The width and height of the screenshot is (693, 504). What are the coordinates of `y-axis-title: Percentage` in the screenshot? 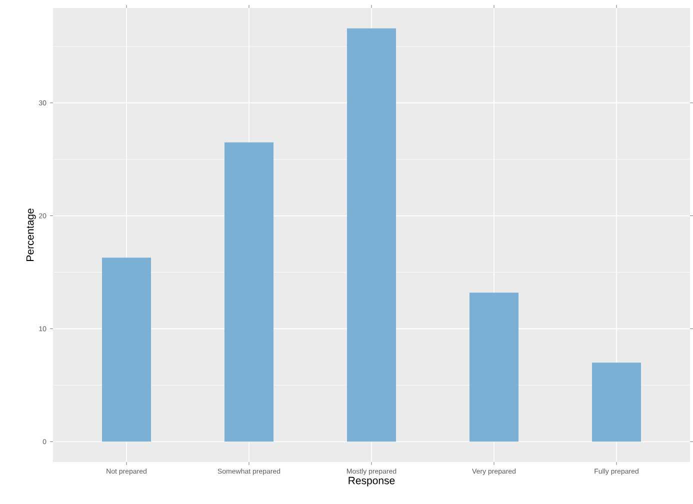 It's located at (31, 234).